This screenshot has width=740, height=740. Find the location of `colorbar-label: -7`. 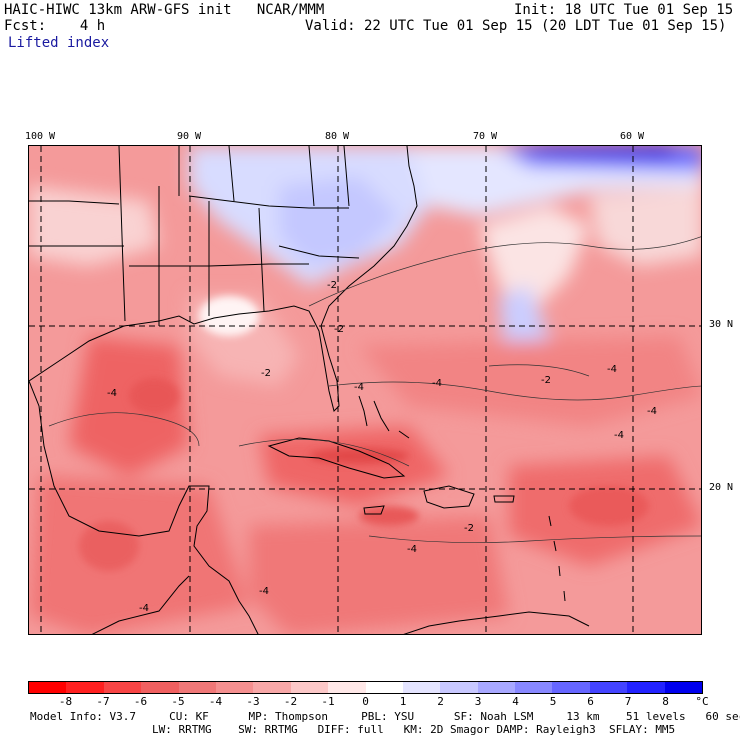

colorbar-label: -7 is located at coordinates (103, 701).